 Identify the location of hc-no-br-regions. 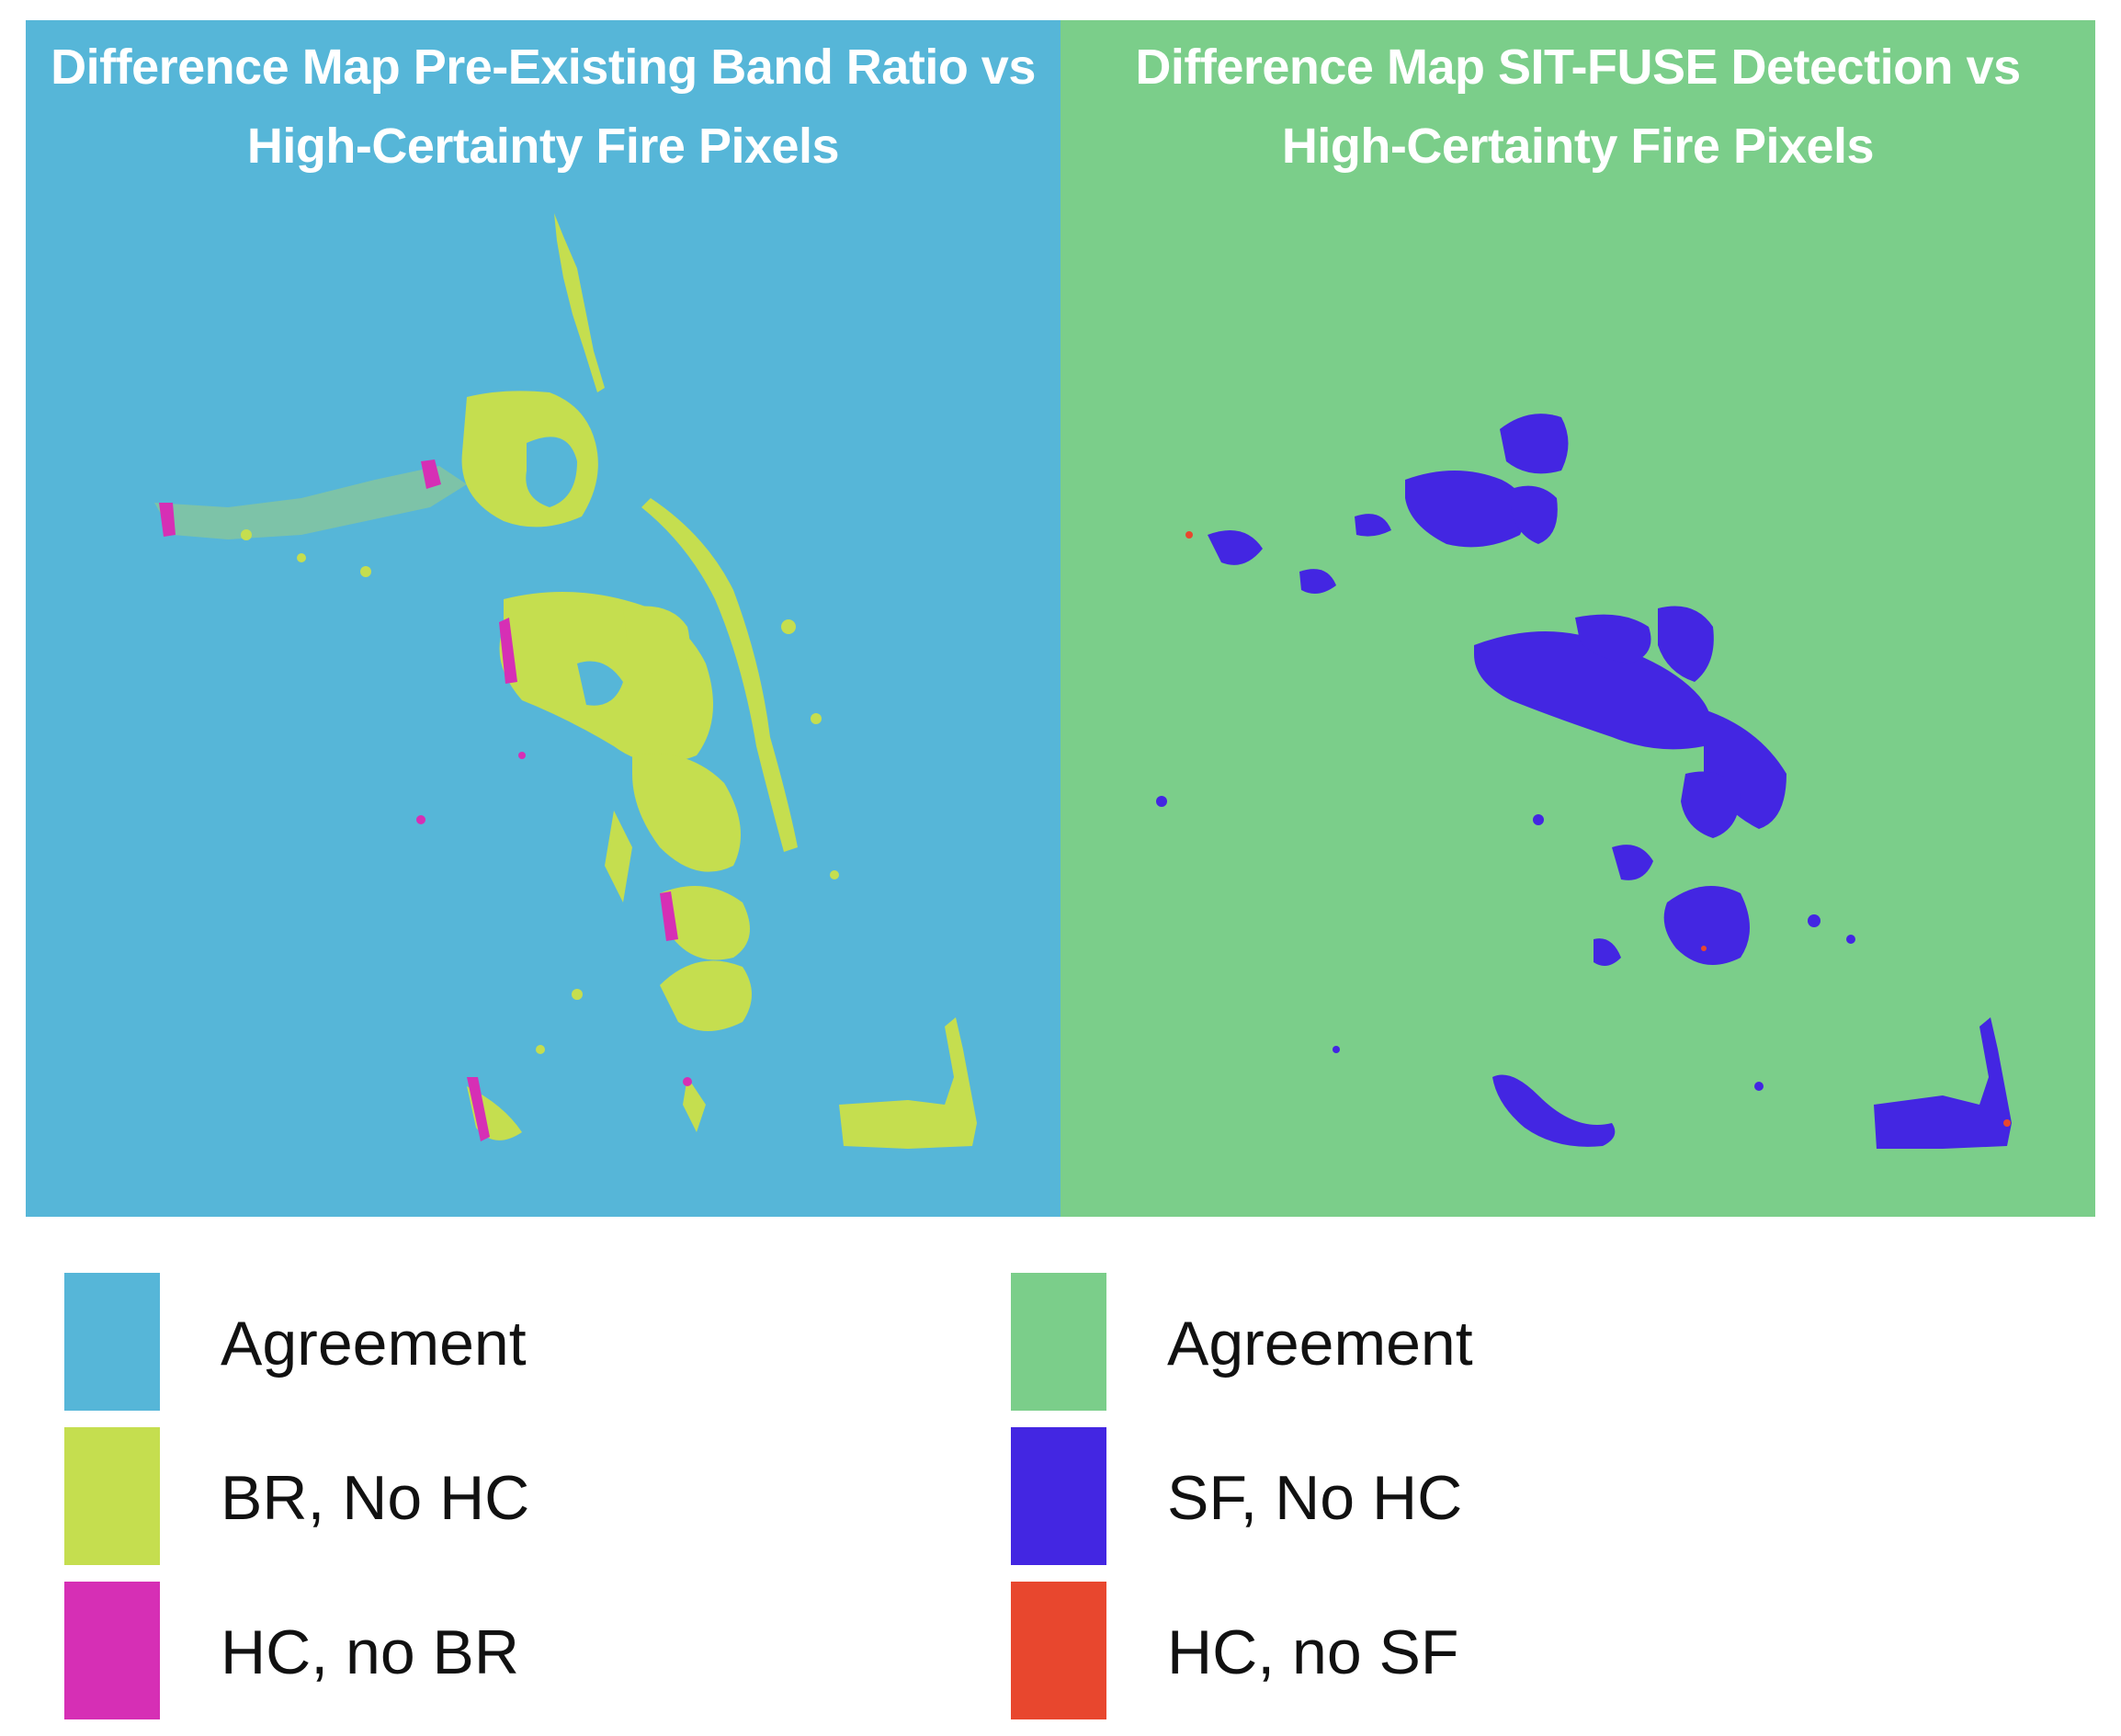
(425, 800).